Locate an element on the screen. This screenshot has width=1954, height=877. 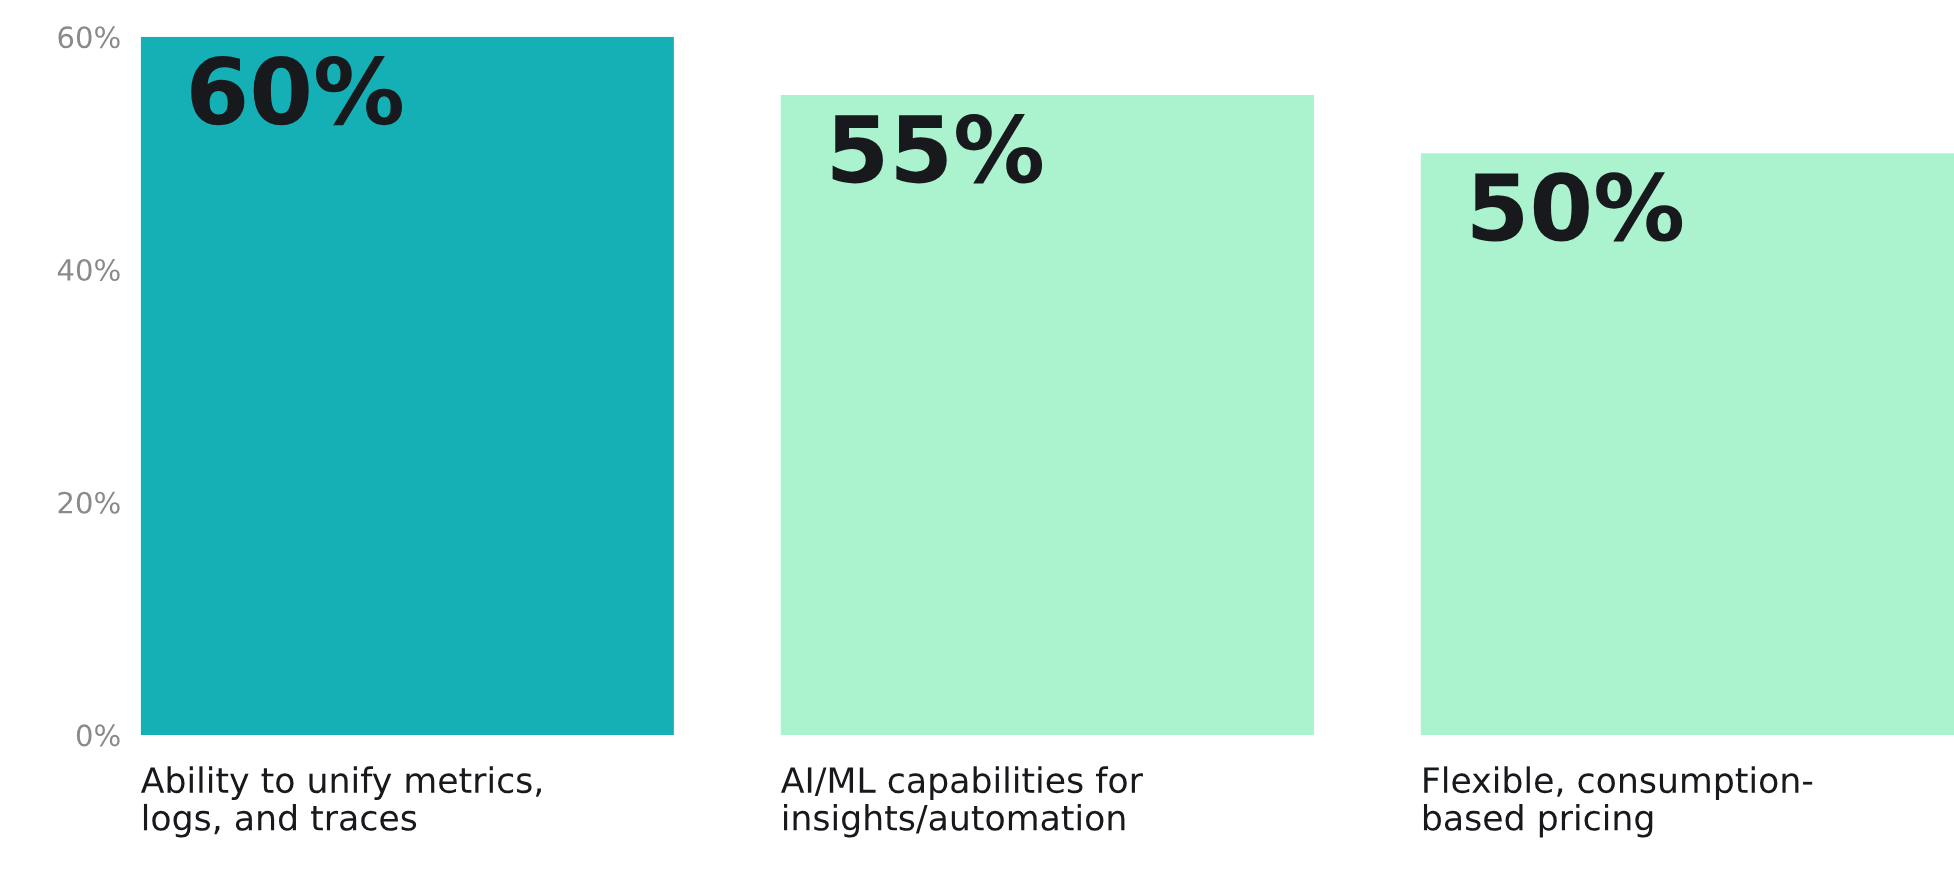
x-tick-label: AI/ML capabilities for insights/automation is located at coordinates (962, 802).